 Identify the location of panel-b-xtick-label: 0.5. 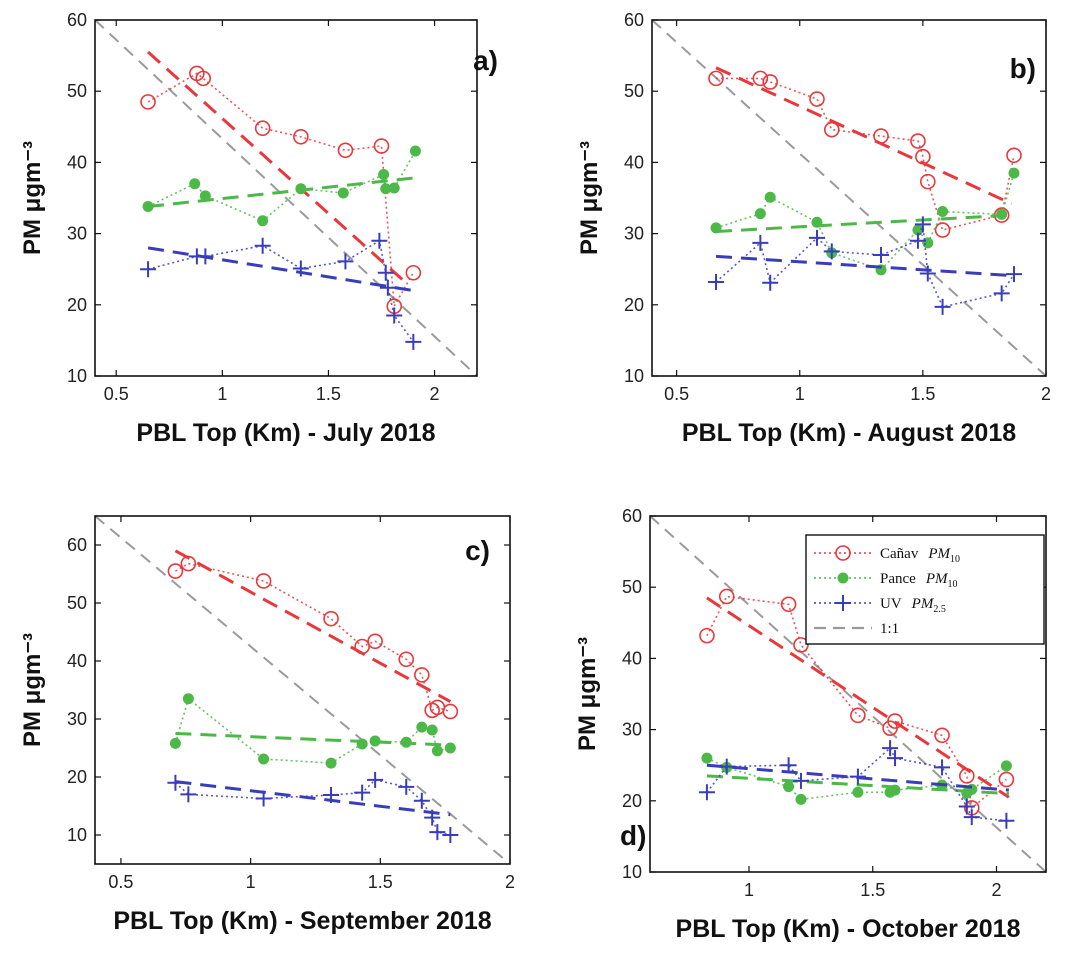
(676, 394).